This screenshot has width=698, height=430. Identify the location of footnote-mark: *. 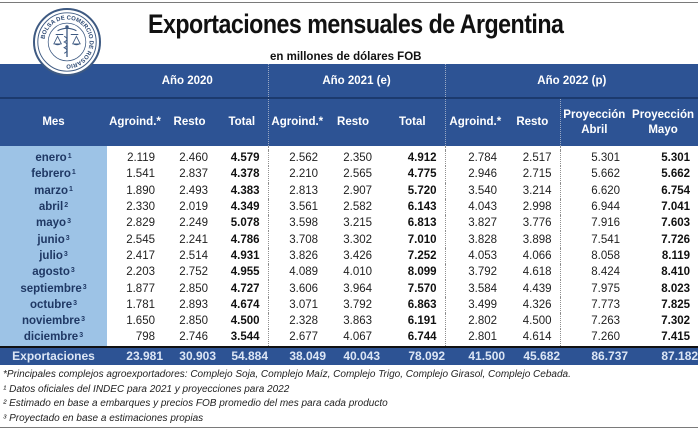
(5, 374).